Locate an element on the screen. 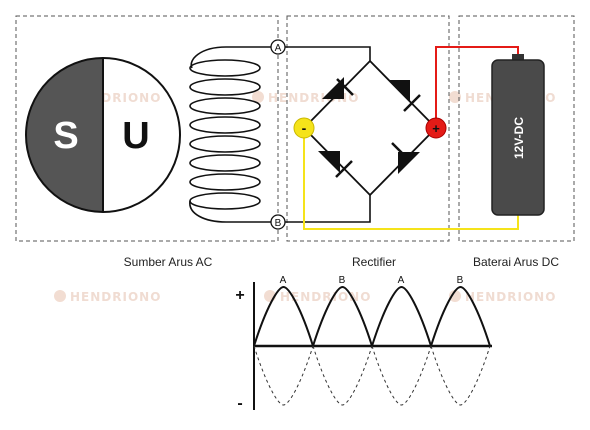 The image size is (590, 430). positive-terminal-label: + is located at coordinates (436, 128).